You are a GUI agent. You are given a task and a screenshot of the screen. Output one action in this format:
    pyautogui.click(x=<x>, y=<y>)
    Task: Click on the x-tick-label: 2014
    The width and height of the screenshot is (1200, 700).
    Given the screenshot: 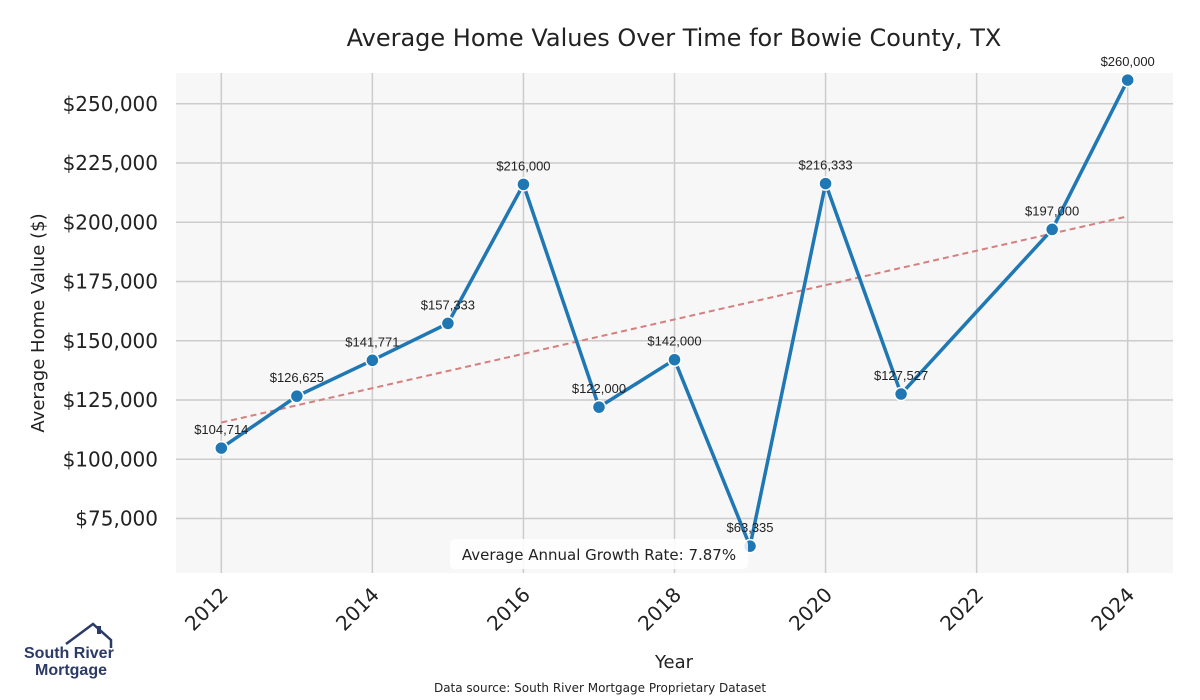 What is the action you would take?
    pyautogui.click(x=357, y=609)
    